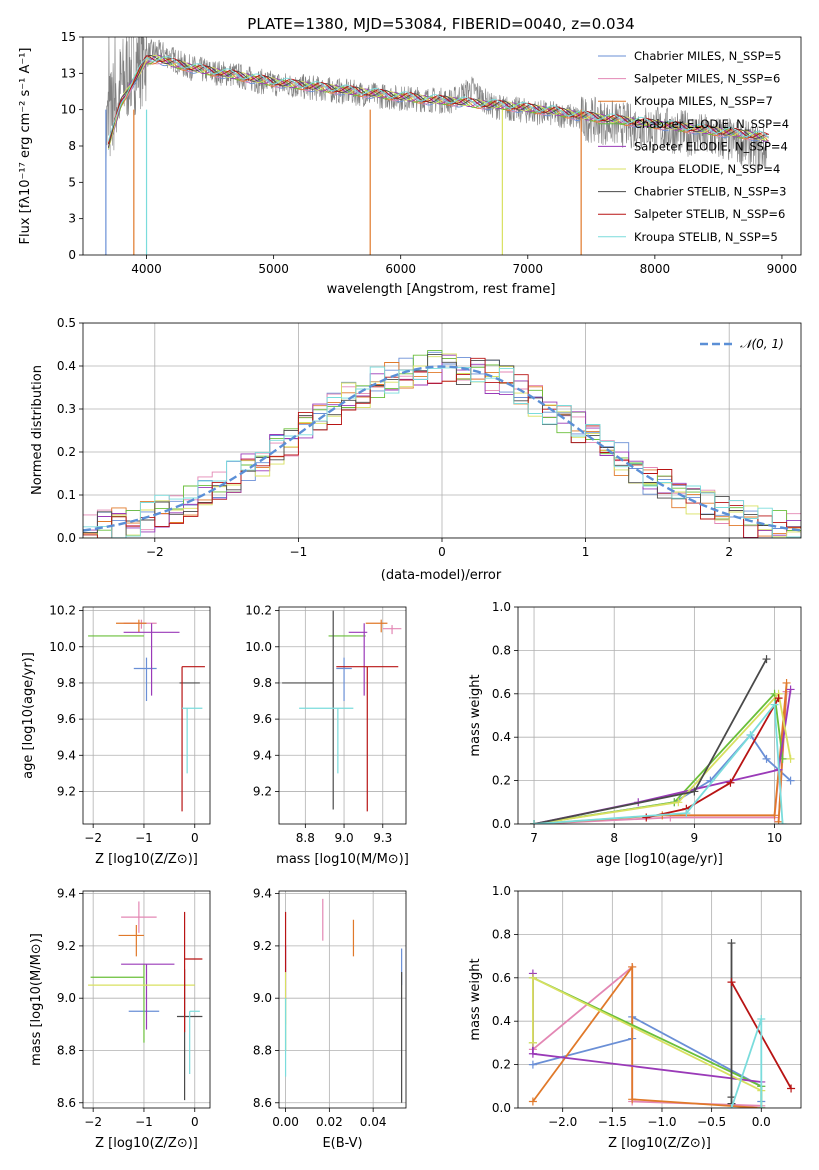 This screenshot has width=819, height=1170. What do you see at coordinates (262, 998) in the screenshot?
I see `y-tick-label: 9.0` at bounding box center [262, 998].